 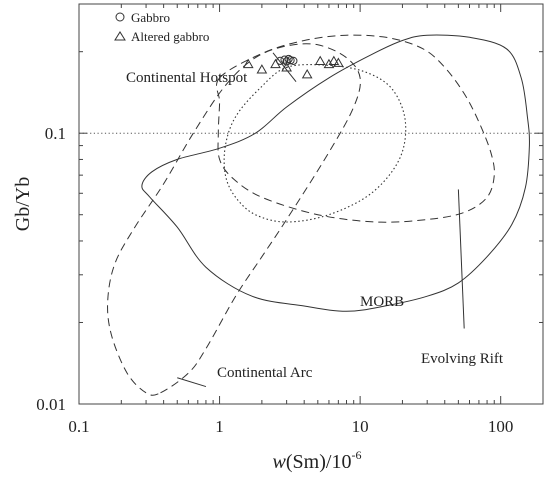 What do you see at coordinates (51, 404) in the screenshot?
I see `y-tick-label: 0.01` at bounding box center [51, 404].